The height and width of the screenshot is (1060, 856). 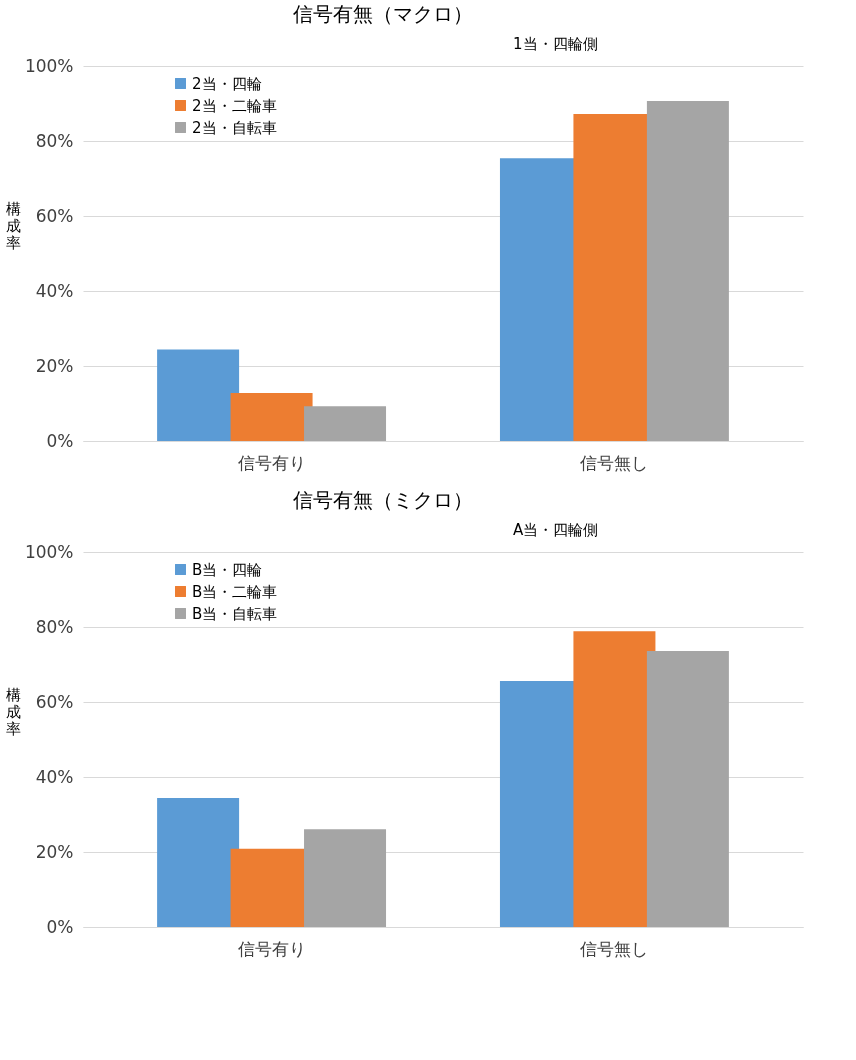 I want to click on legend-label: B当・二輪車, so click(x=235, y=591).